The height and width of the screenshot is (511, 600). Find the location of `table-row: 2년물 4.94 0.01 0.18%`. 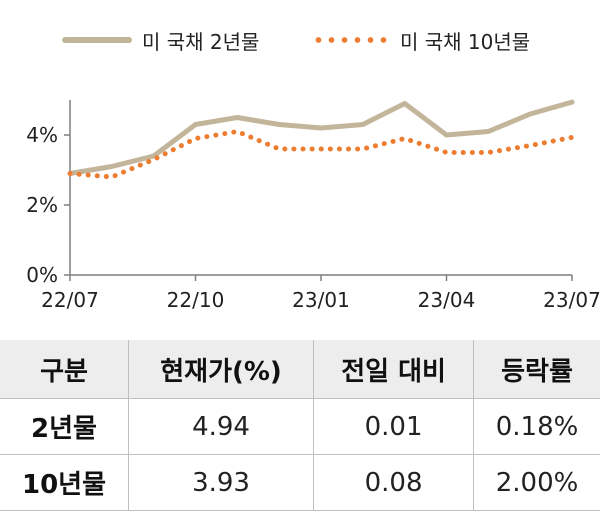

table-row: 2년물 4.94 0.01 0.18% is located at coordinates (300, 426).